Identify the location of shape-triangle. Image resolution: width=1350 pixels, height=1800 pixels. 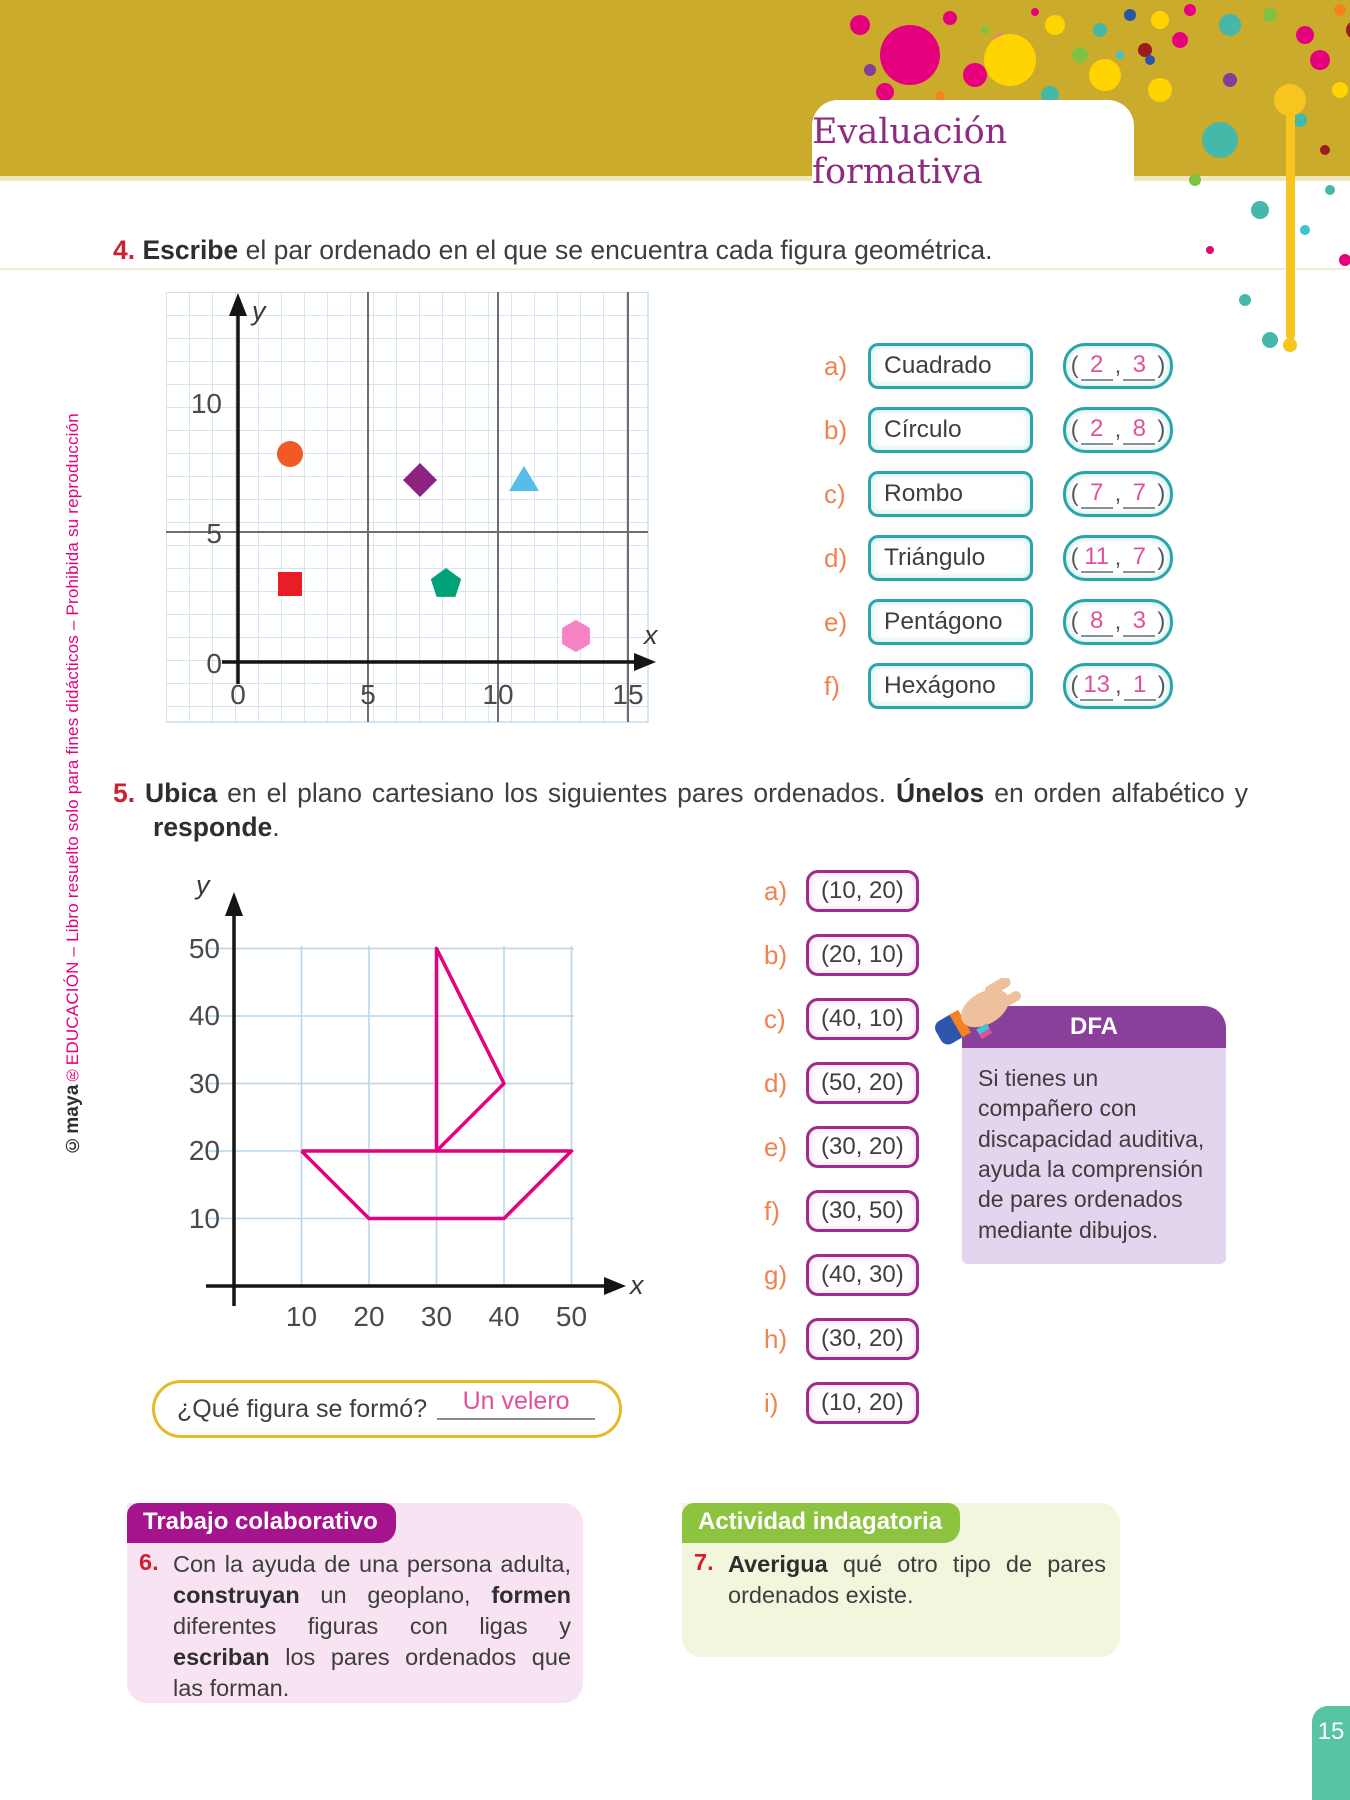
(524, 478).